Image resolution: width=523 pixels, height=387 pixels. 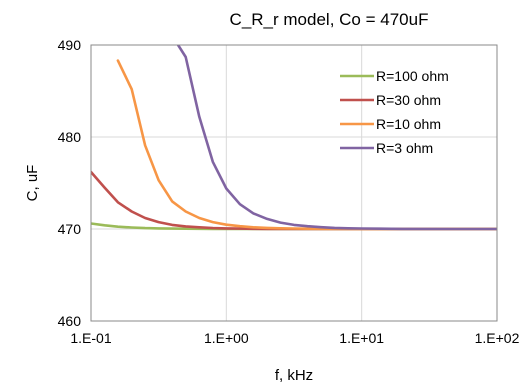 I want to click on y-tick-label: 490, so click(x=70, y=45).